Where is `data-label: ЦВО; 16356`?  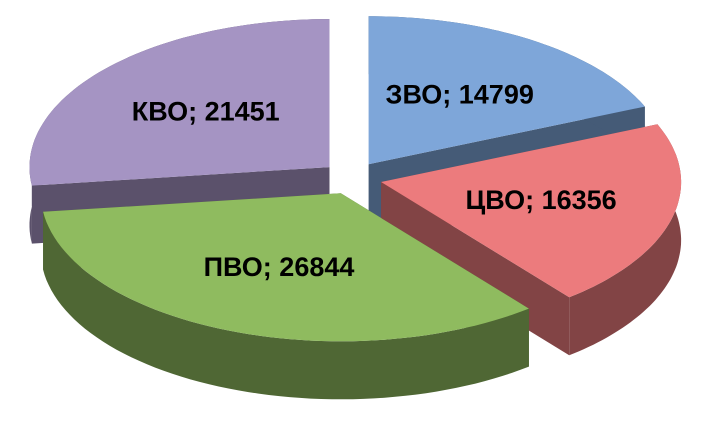 data-label: ЦВО; 16356 is located at coordinates (541, 200).